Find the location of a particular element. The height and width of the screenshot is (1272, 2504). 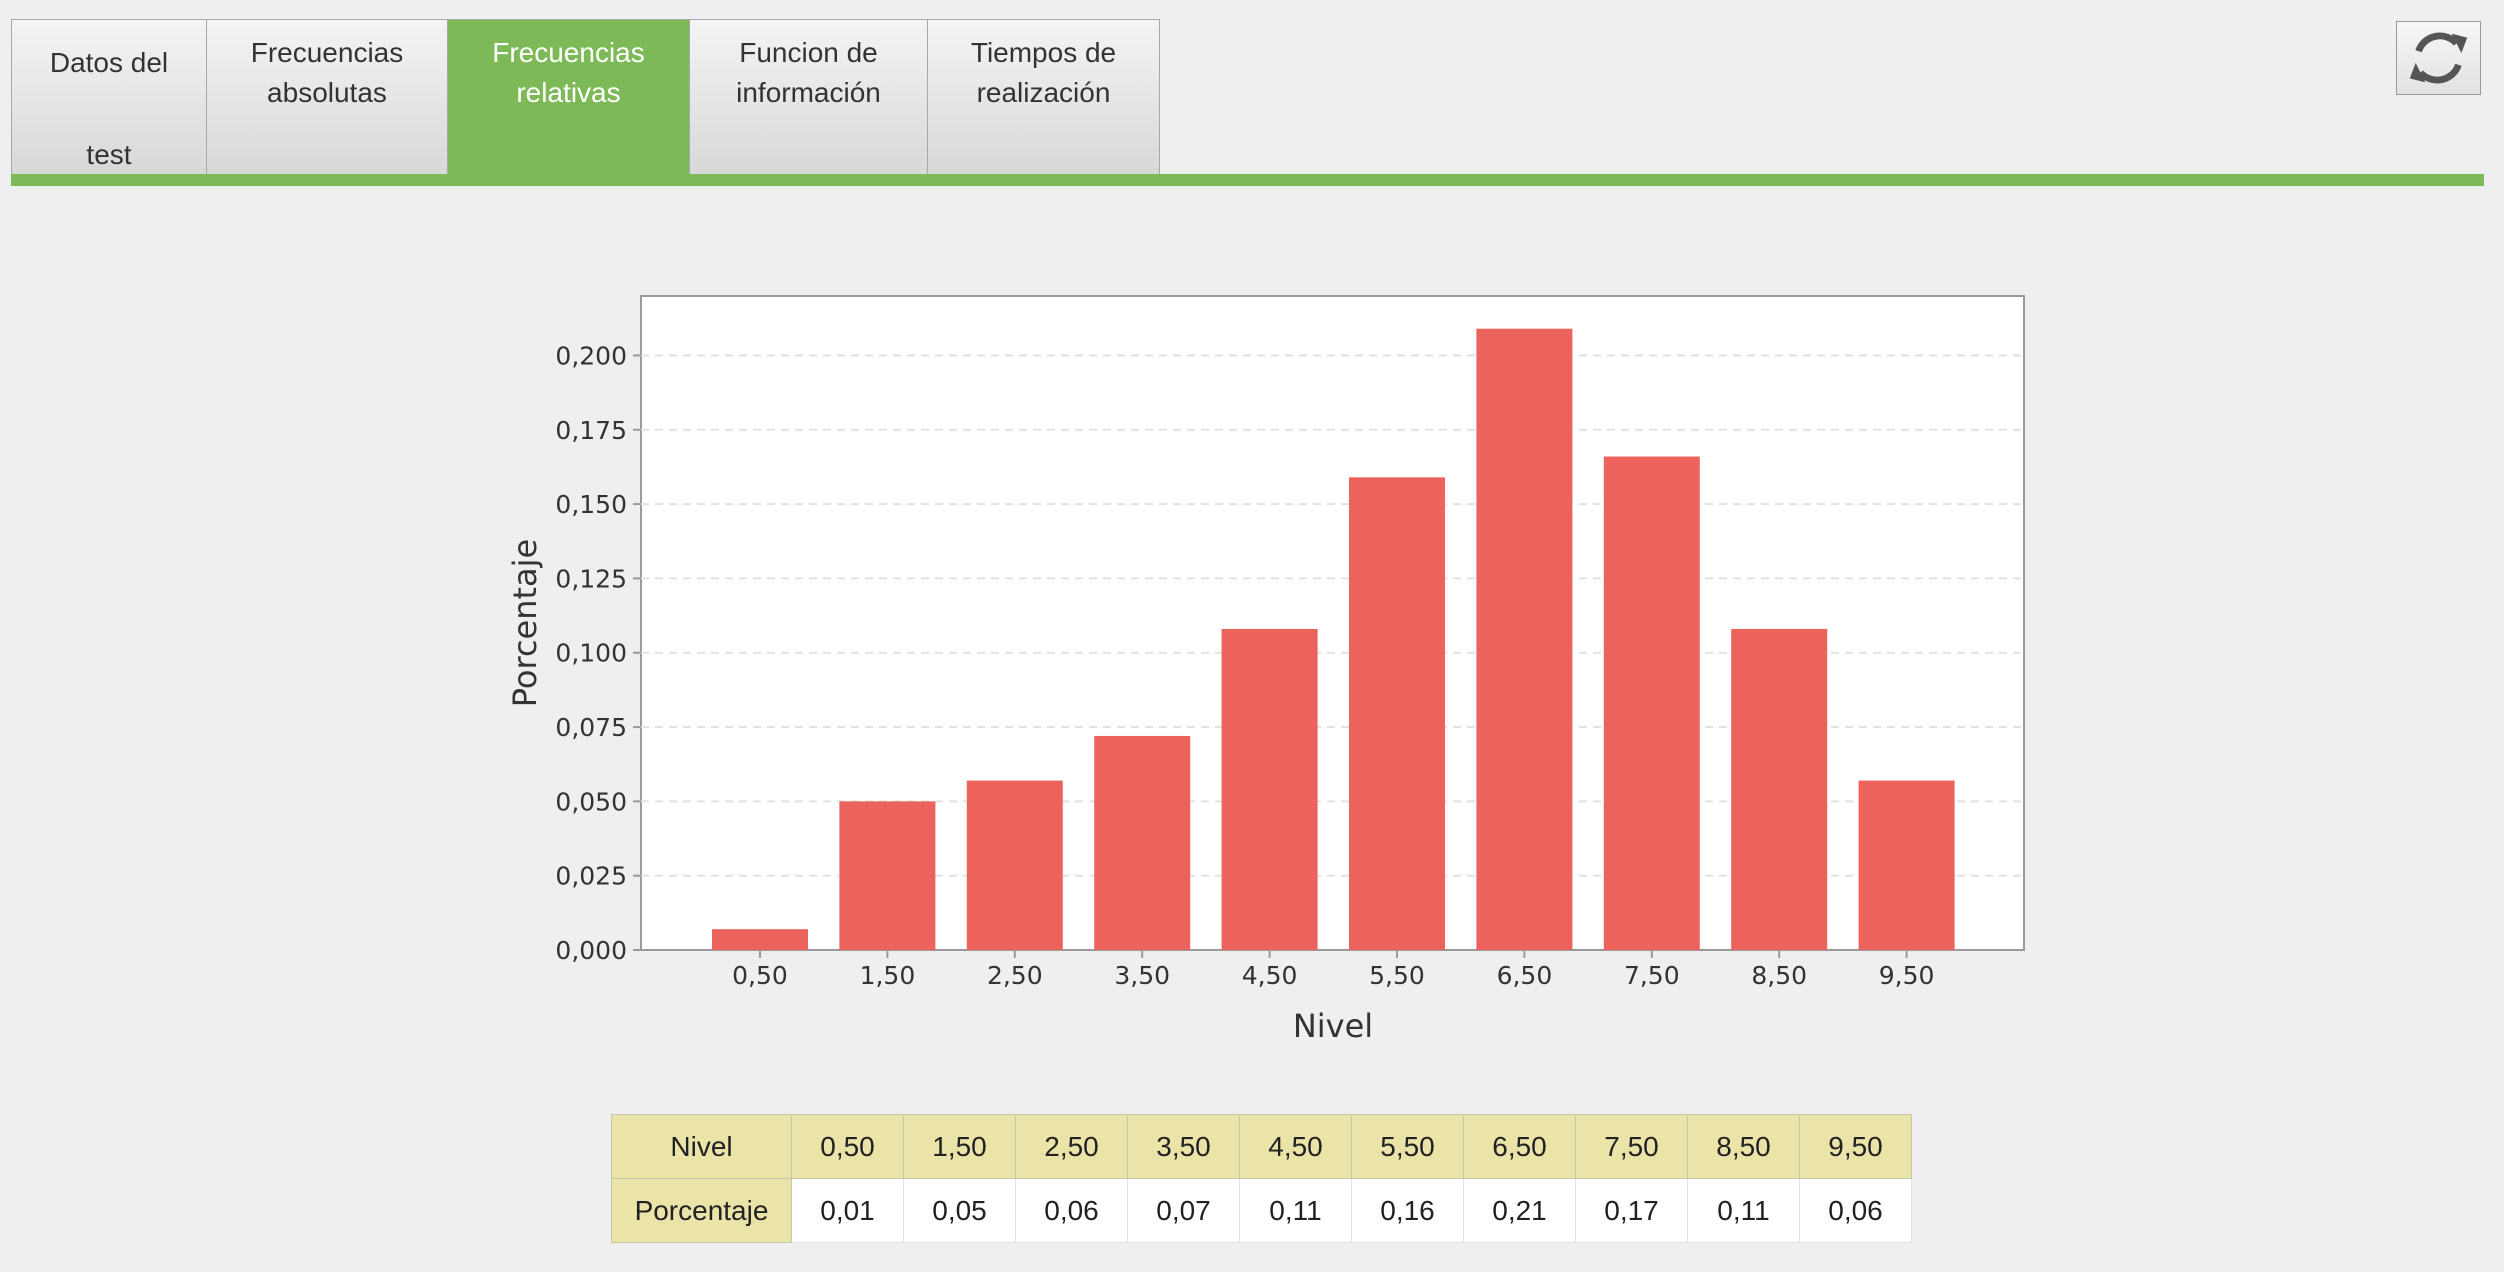

refresh-button is located at coordinates (2438, 58).